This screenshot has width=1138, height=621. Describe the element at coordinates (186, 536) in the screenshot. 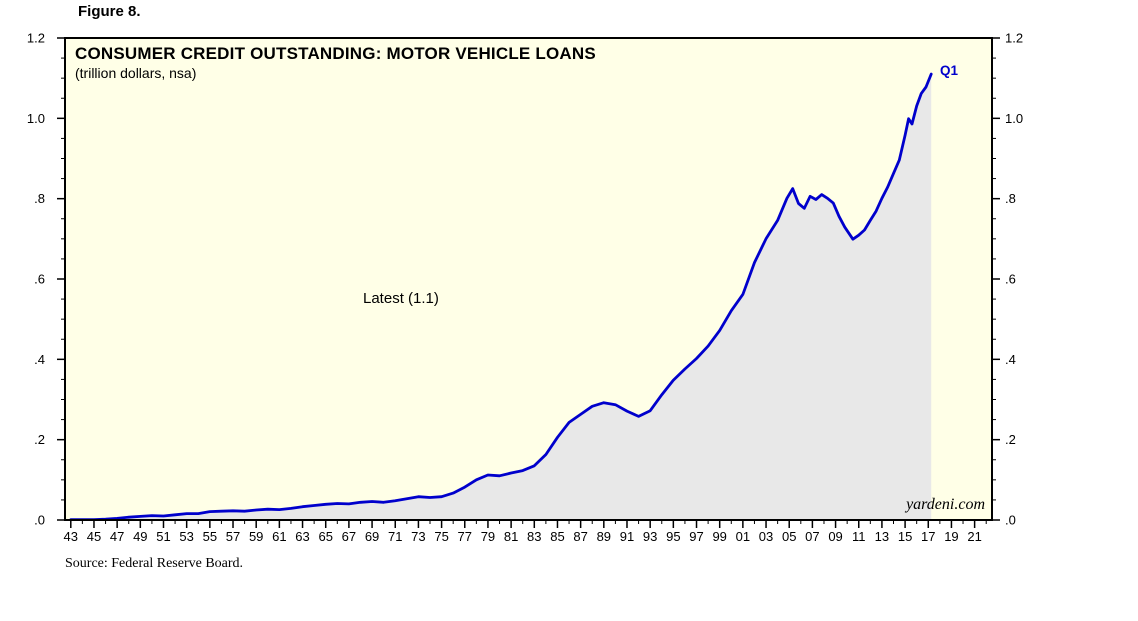

I see `tick-label: 53` at that location.